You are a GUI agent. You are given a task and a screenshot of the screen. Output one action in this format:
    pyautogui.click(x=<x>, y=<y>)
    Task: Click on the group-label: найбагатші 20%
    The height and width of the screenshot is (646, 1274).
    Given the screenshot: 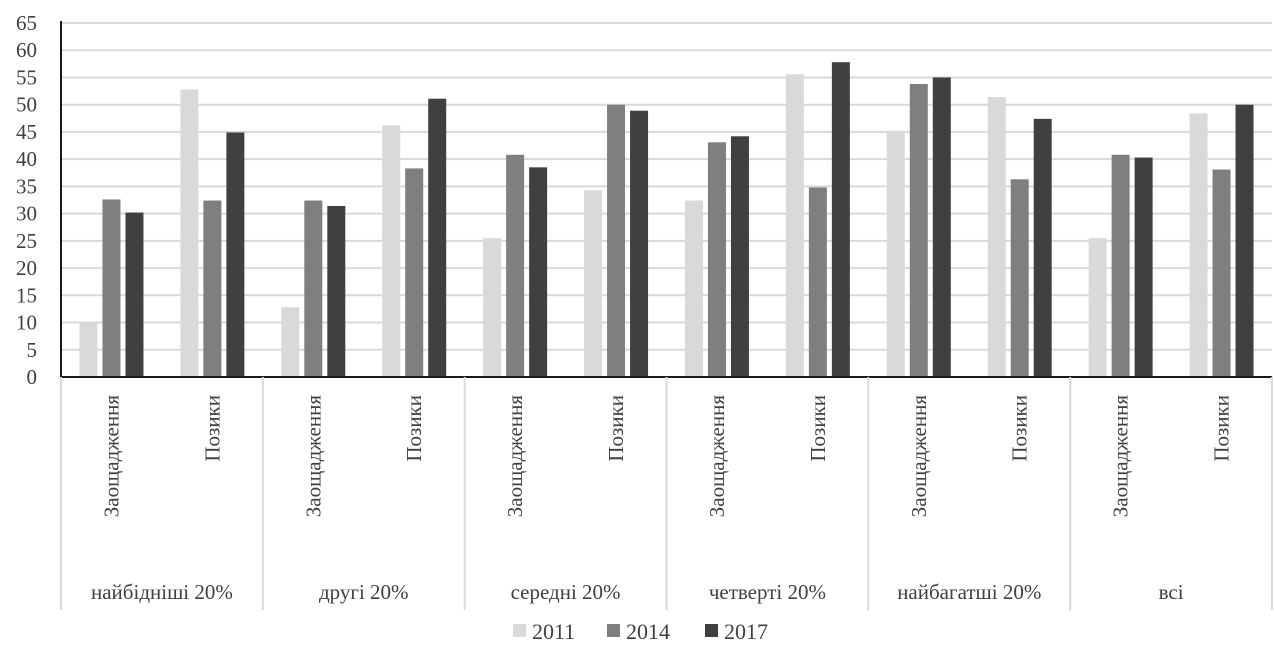 What is the action you would take?
    pyautogui.click(x=969, y=592)
    